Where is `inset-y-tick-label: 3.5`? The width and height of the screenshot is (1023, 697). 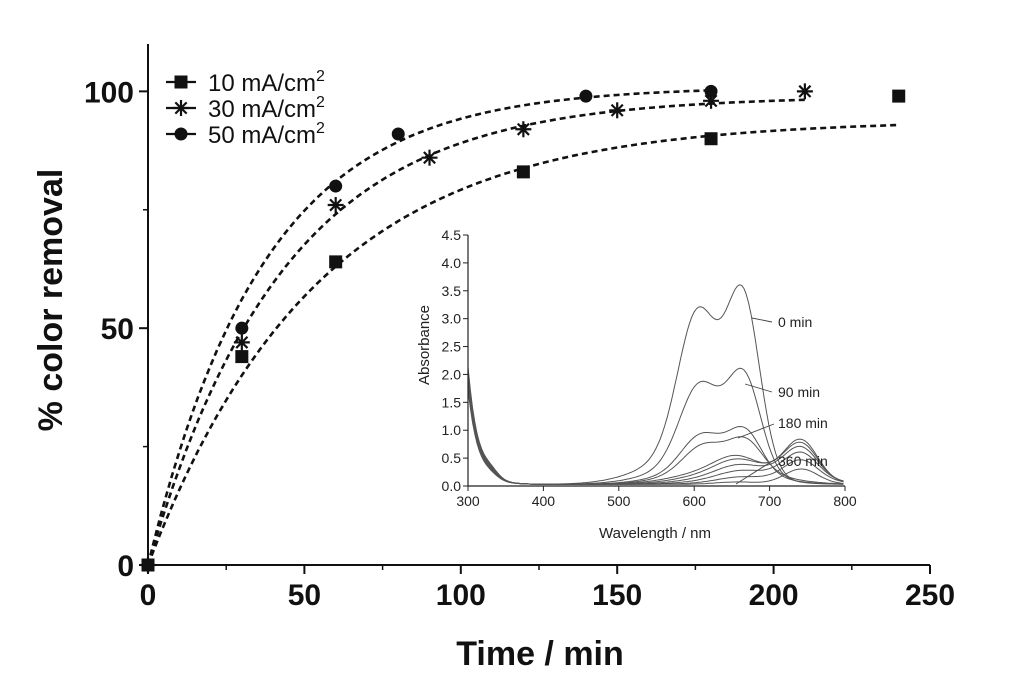
inset-y-tick-label: 3.5 is located at coordinates (452, 291).